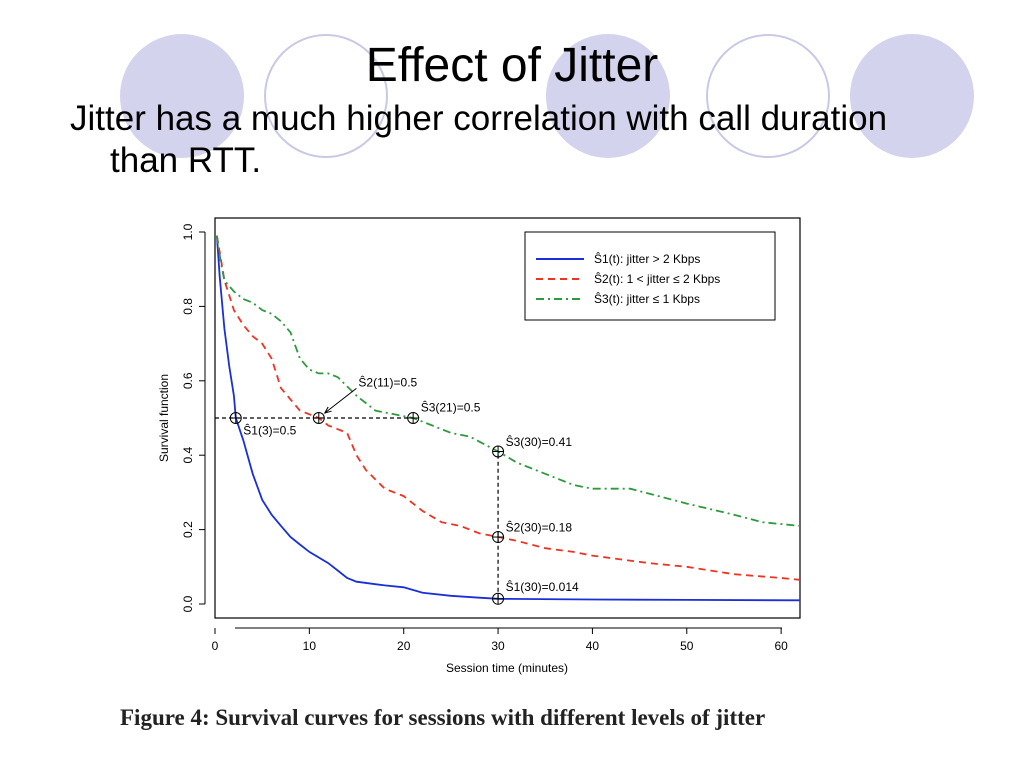 This screenshot has height=768, width=1024. What do you see at coordinates (512, 65) in the screenshot?
I see `slide-title: Effect of Jitter` at bounding box center [512, 65].